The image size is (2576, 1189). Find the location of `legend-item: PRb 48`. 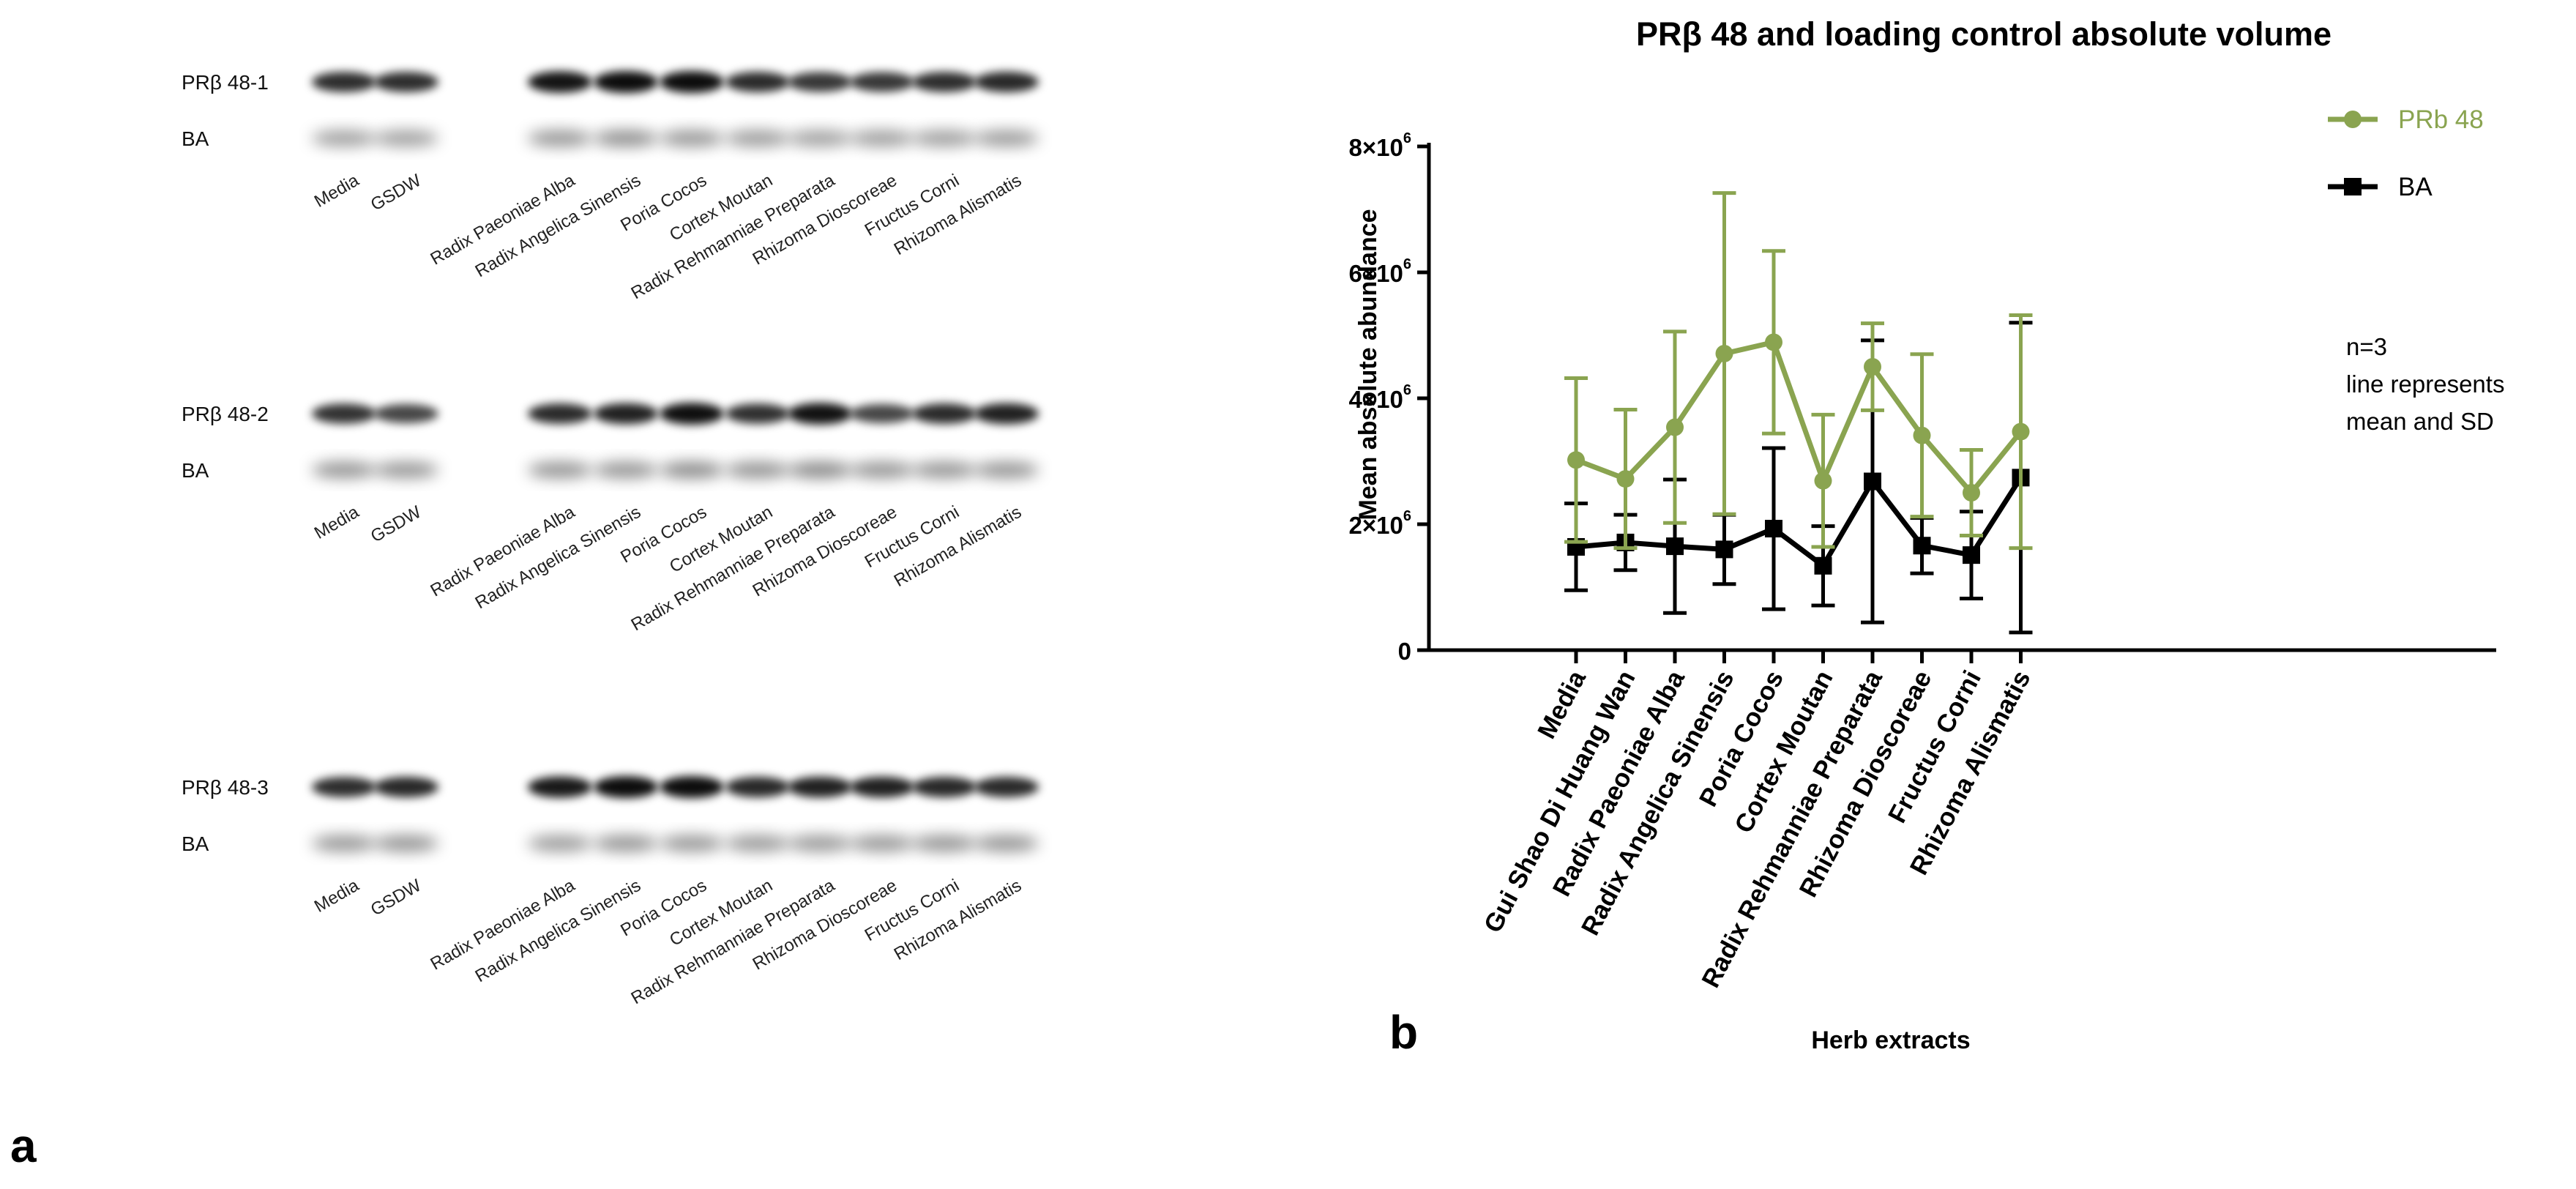

legend-item: PRb 48 is located at coordinates (2406, 119).